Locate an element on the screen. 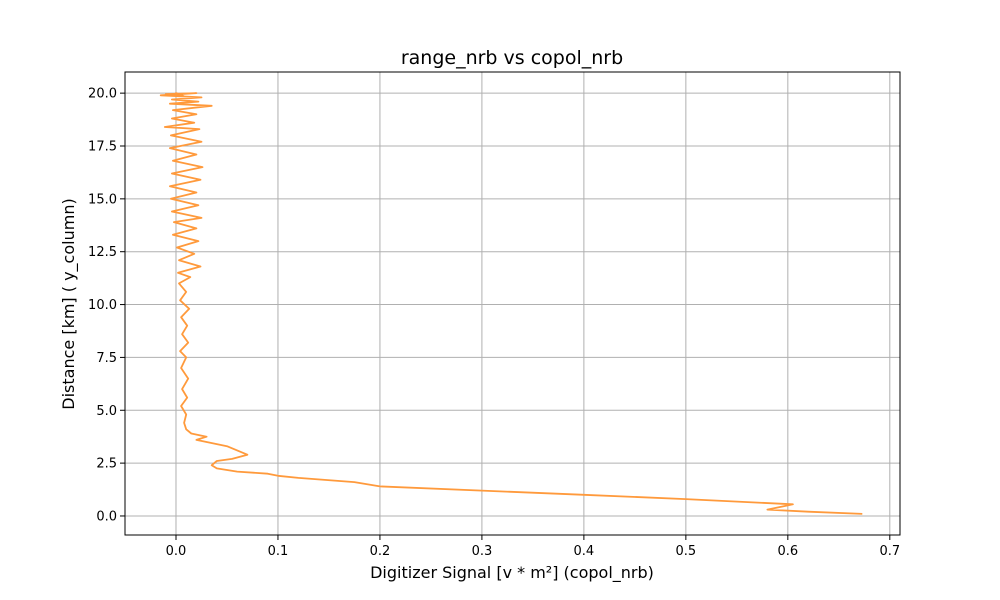 This screenshot has width=1000, height=600. x-tick-label: 0.0 is located at coordinates (176, 551).